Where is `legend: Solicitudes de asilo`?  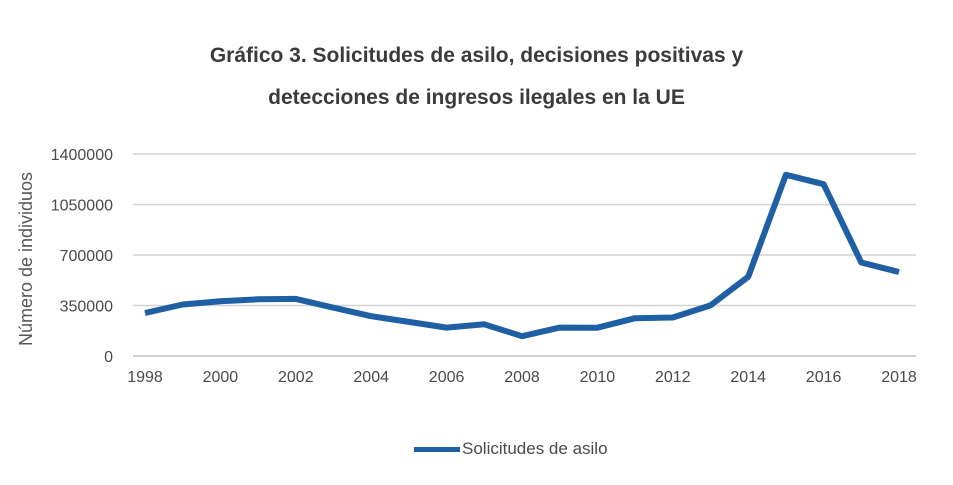 legend: Solicitudes de asilo is located at coordinates (511, 449).